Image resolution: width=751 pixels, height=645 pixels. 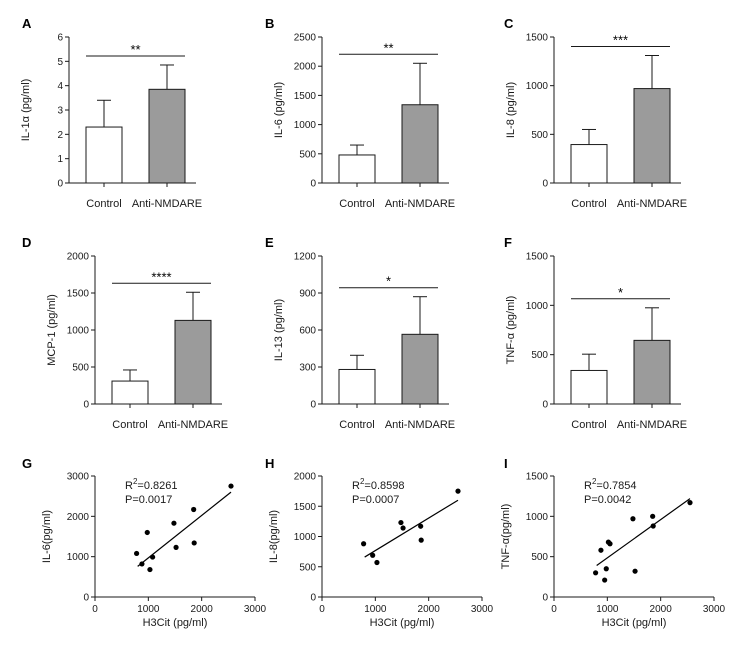 I want to click on y-axis-title: IL-13 (pg/ml), so click(x=279, y=330).